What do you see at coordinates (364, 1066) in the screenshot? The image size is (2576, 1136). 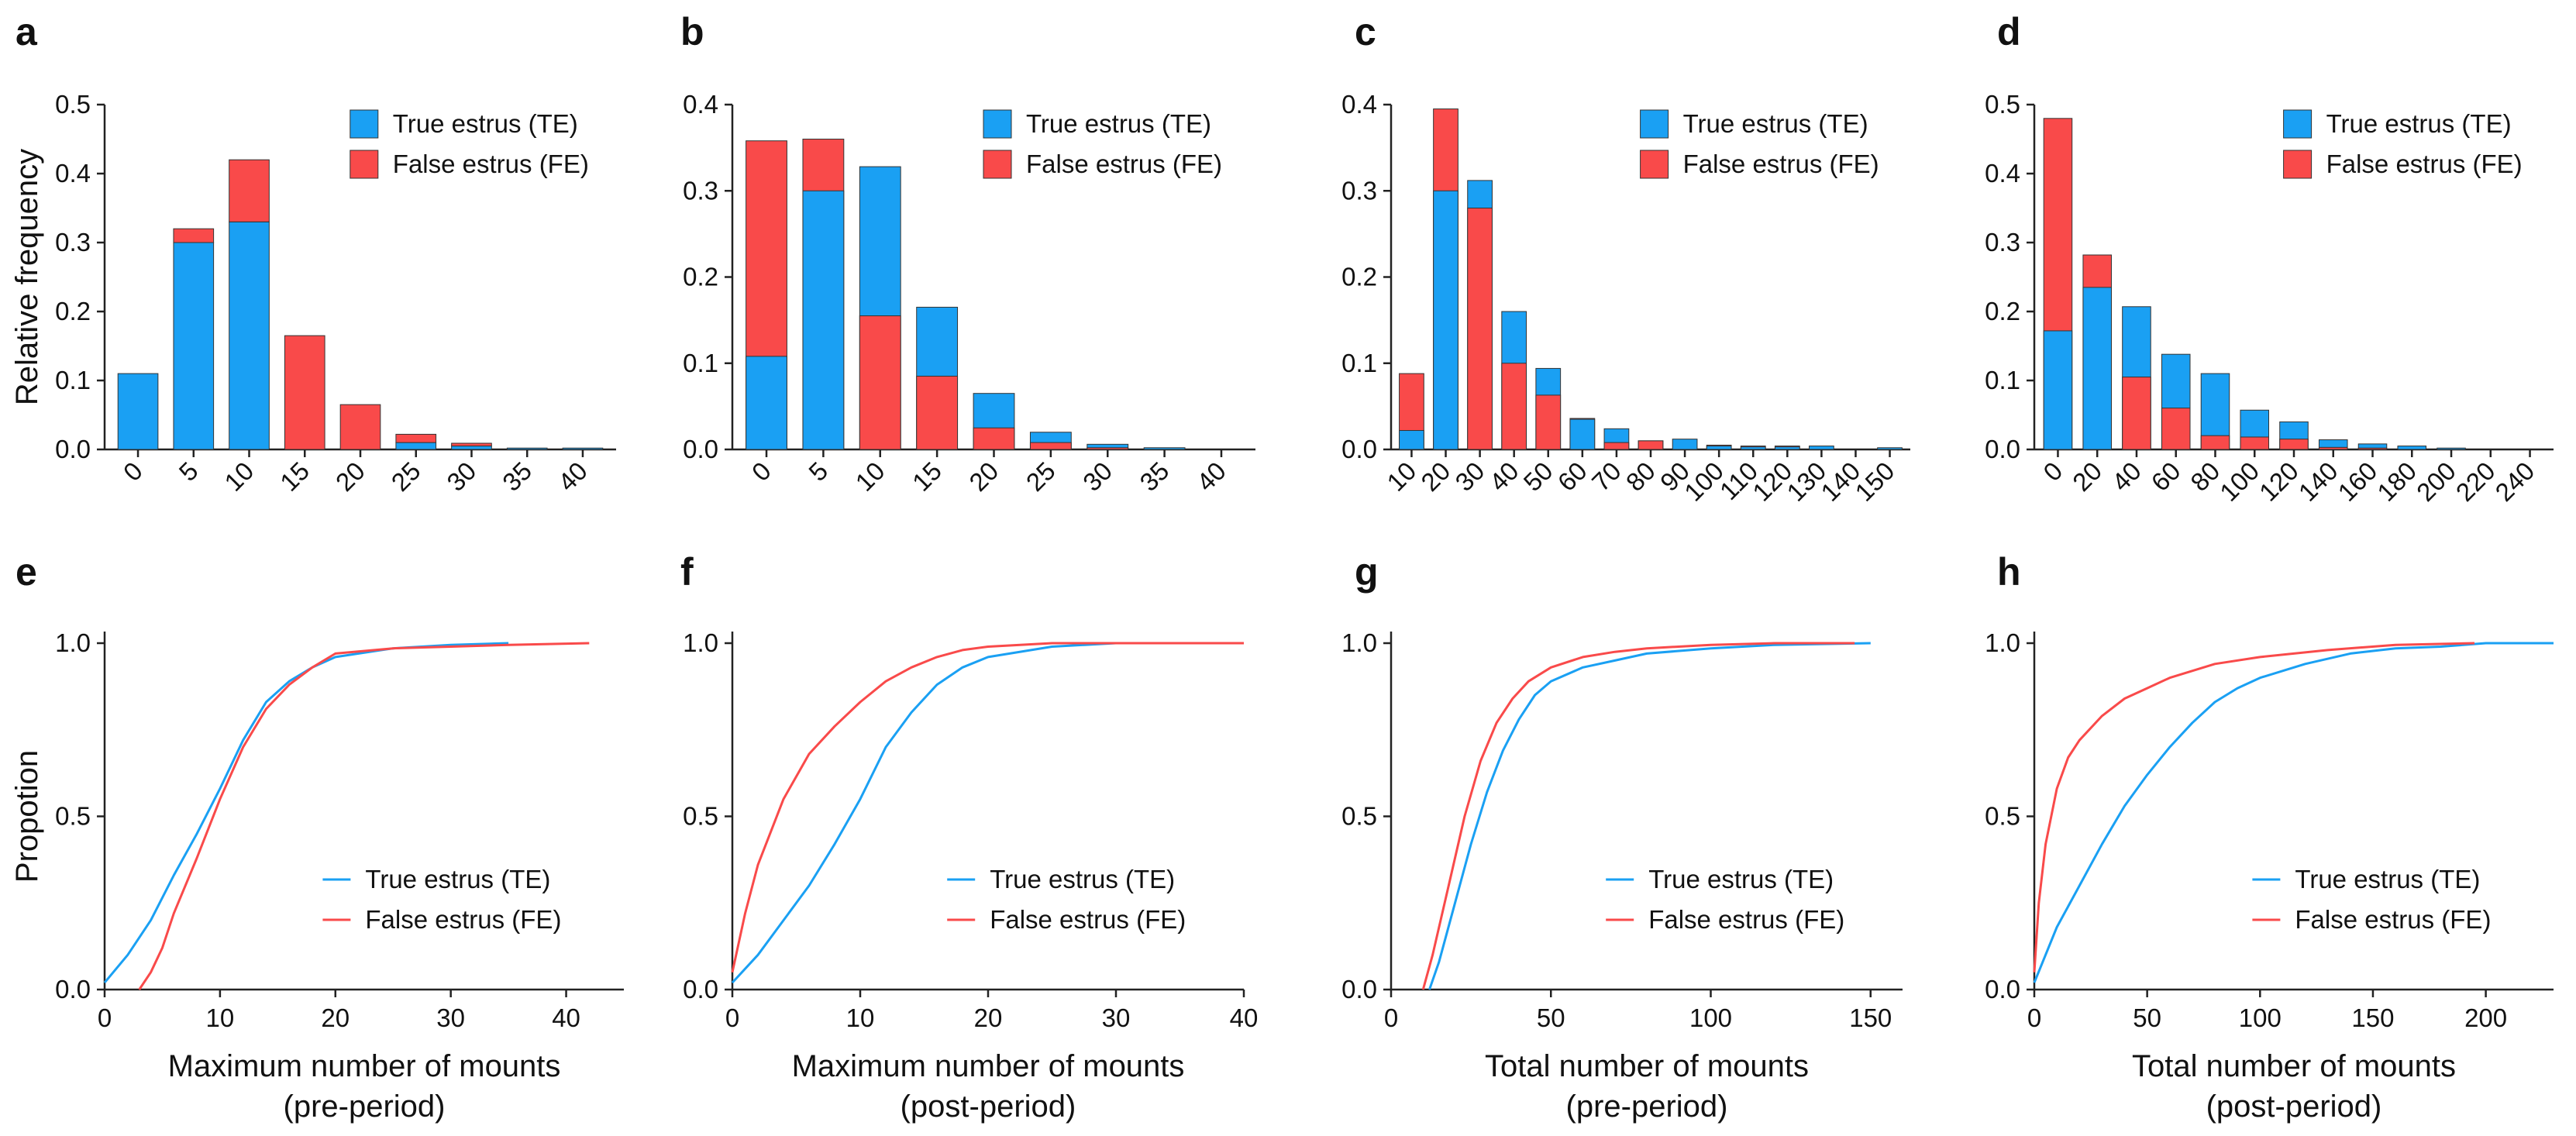 I see `x-axis-title-line-1: Maximum number of mounts` at bounding box center [364, 1066].